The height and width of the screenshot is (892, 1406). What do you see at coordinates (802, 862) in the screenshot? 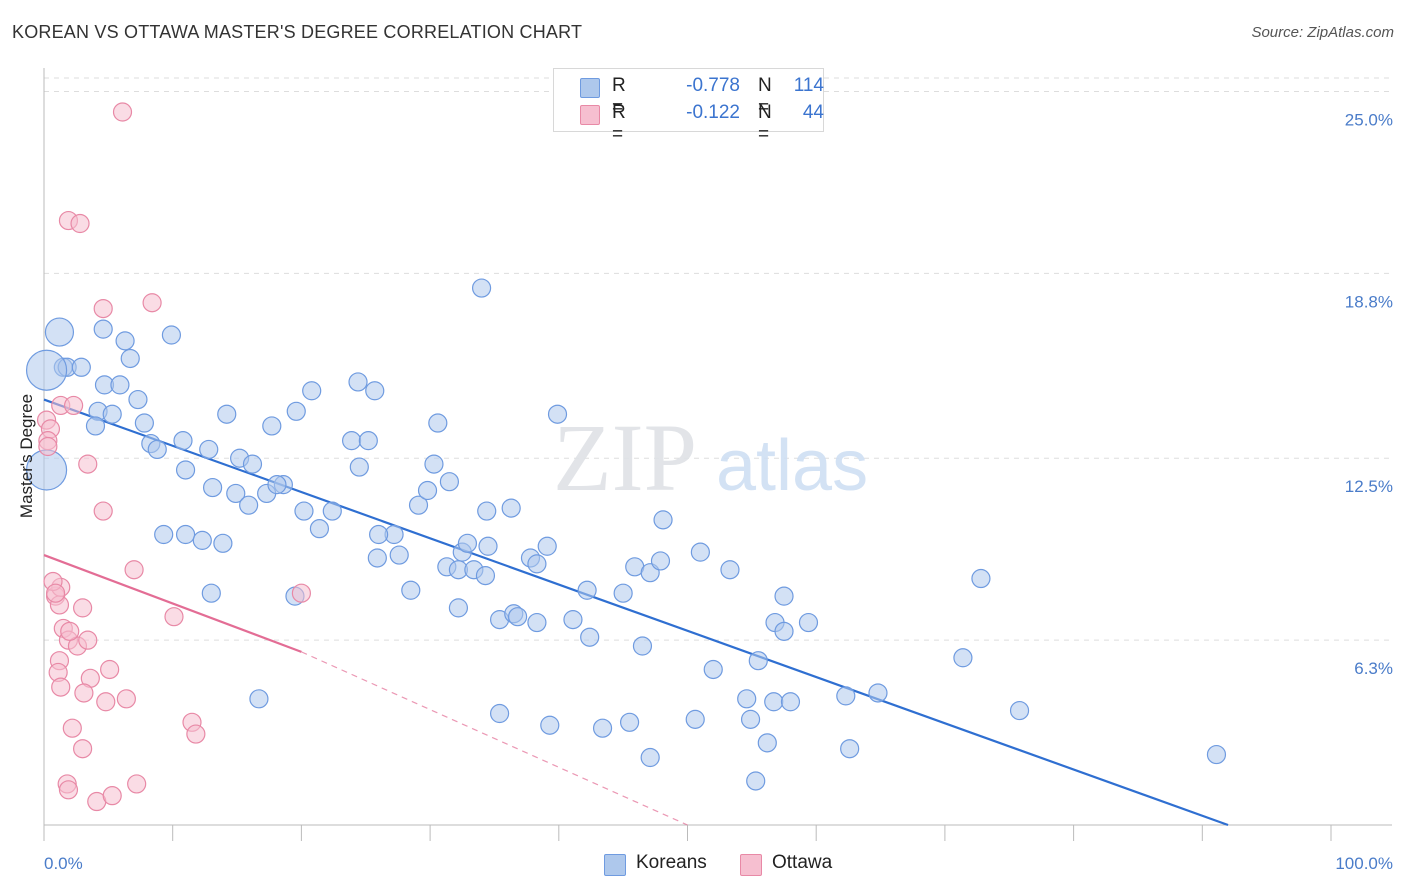
I see `ottawa-legend-label: Ottawa` at bounding box center [802, 862].